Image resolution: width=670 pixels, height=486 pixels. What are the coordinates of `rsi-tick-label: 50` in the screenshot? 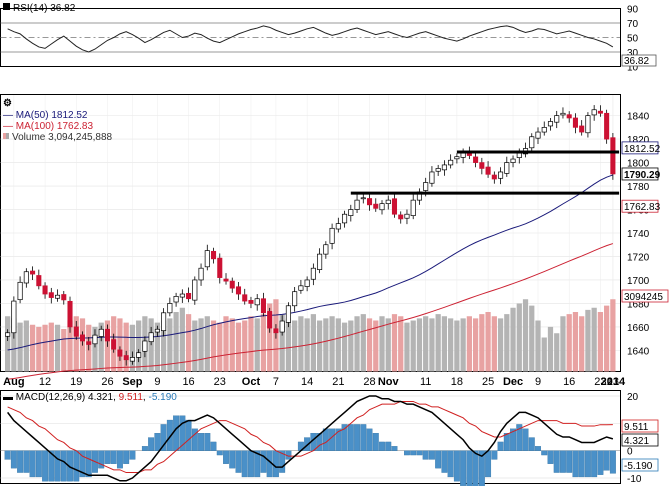 It's located at (633, 39).